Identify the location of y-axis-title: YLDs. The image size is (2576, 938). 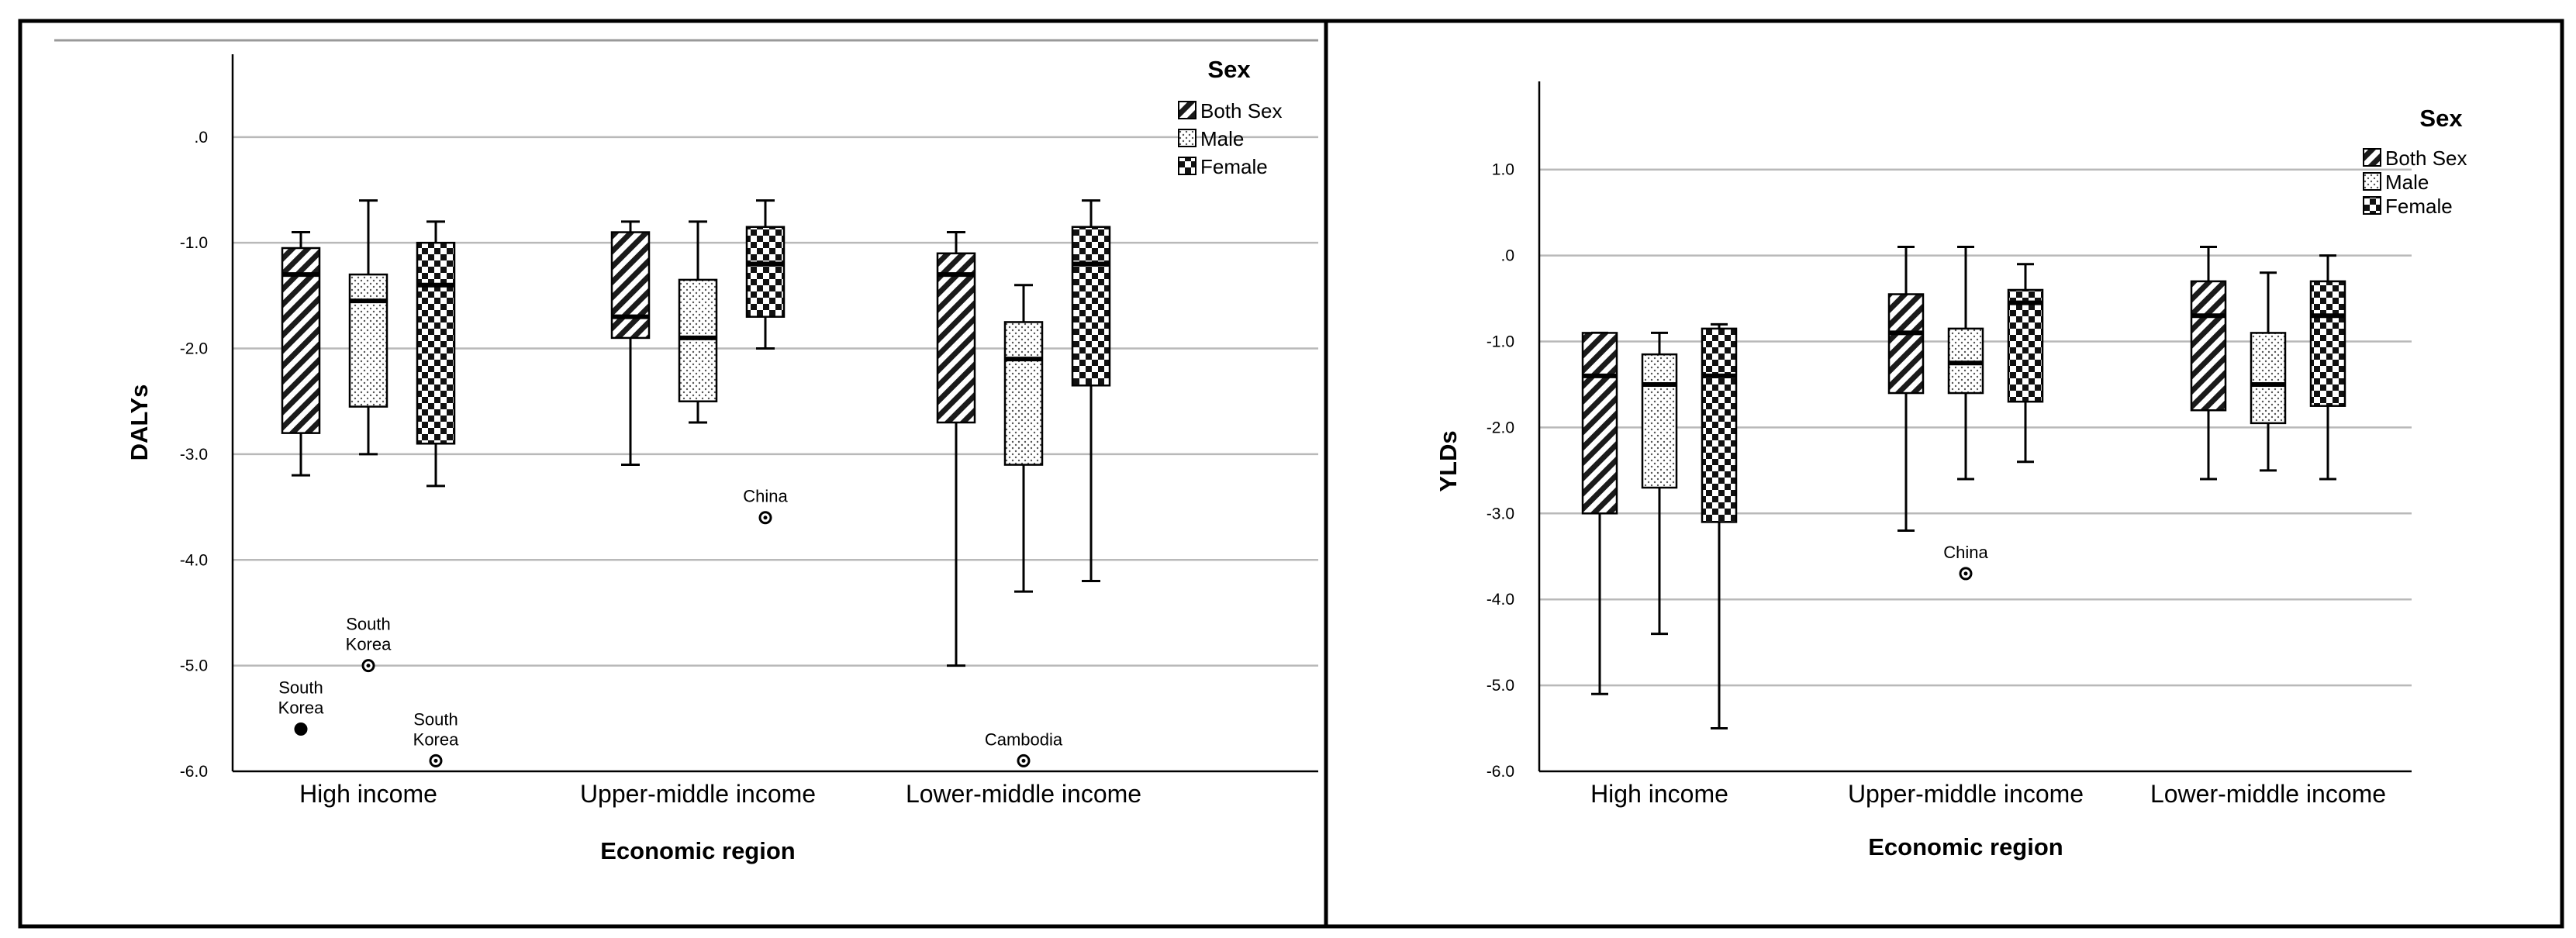
(1448, 460).